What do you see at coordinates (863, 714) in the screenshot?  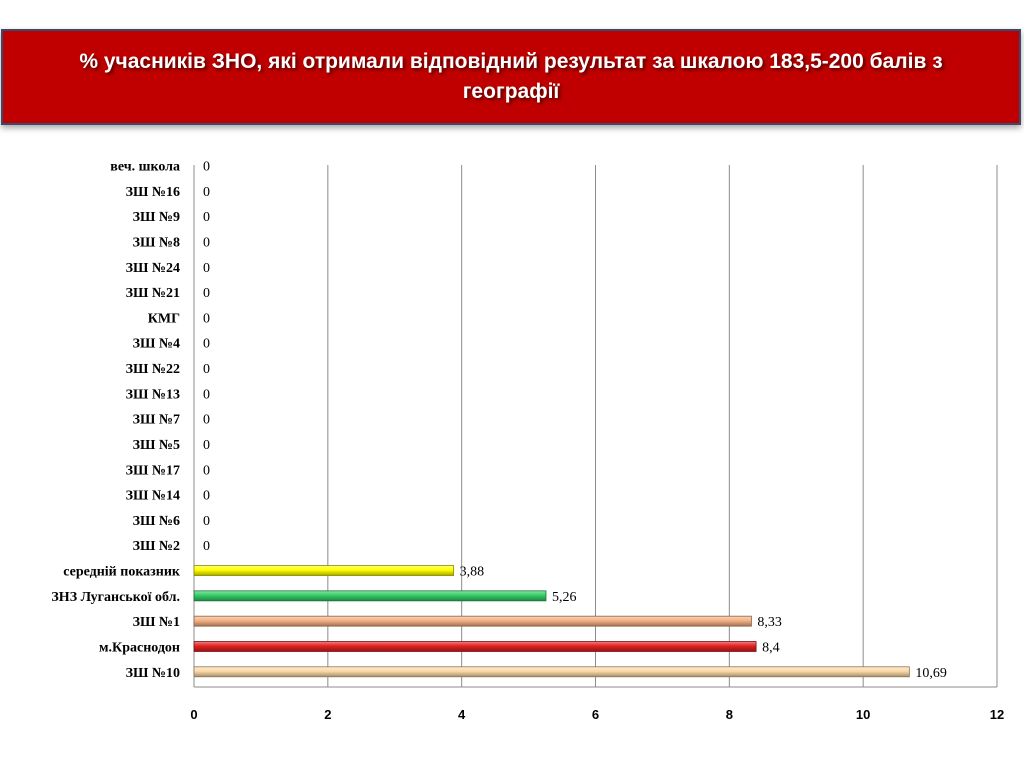 I see `x-tick-label: 10` at bounding box center [863, 714].